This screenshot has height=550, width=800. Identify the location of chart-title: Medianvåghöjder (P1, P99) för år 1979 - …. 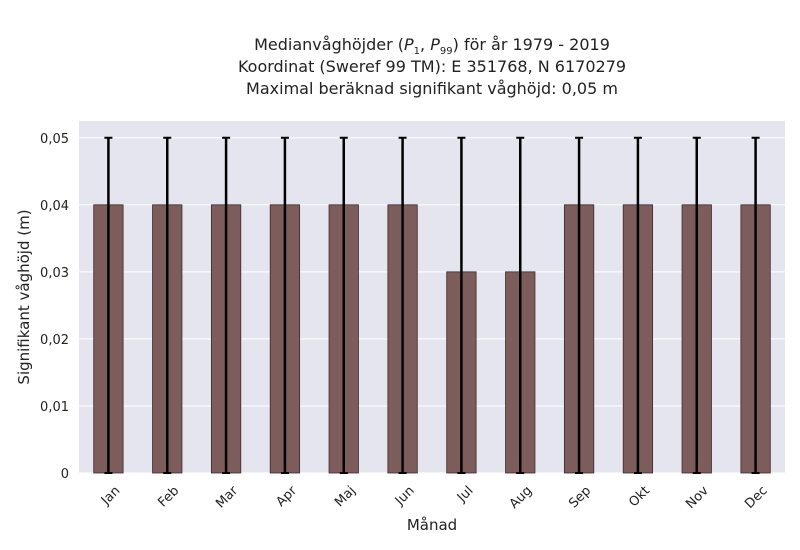
(432, 67).